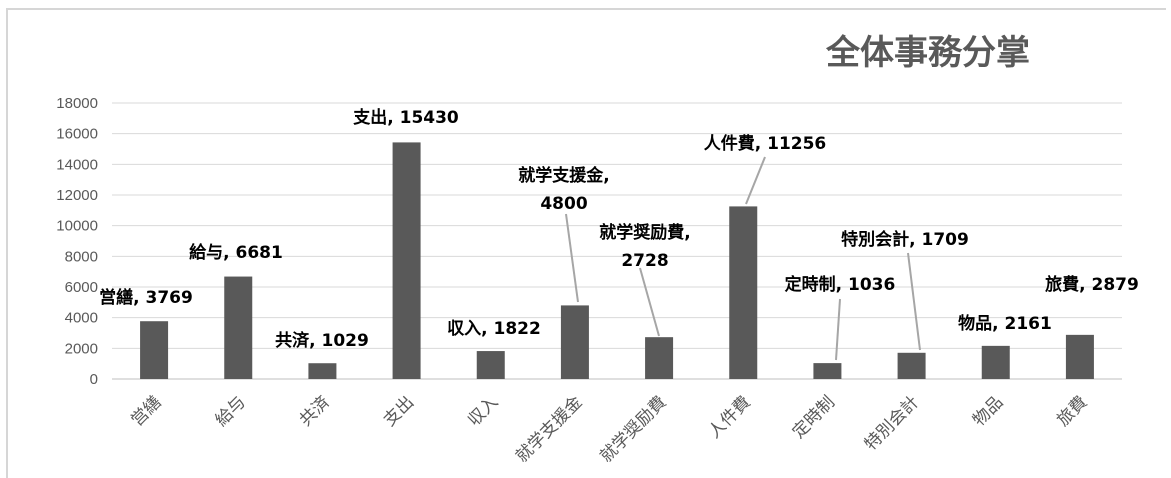 This screenshot has height=478, width=1171. Describe the element at coordinates (231, 411) in the screenshot. I see `x-tick-label: 給与` at that location.